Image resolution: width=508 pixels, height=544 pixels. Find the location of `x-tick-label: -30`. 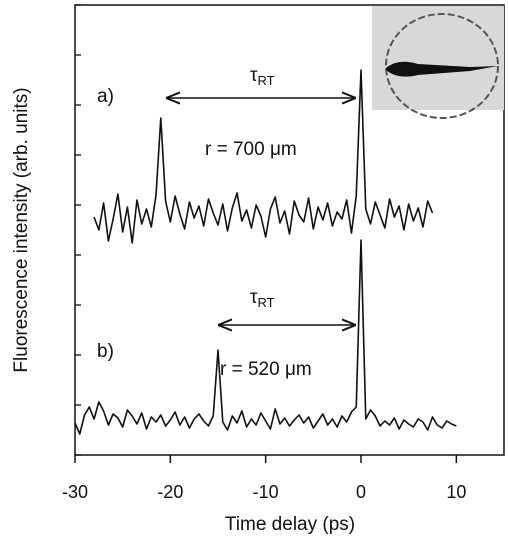

x-tick-label: -30 is located at coordinates (75, 492).